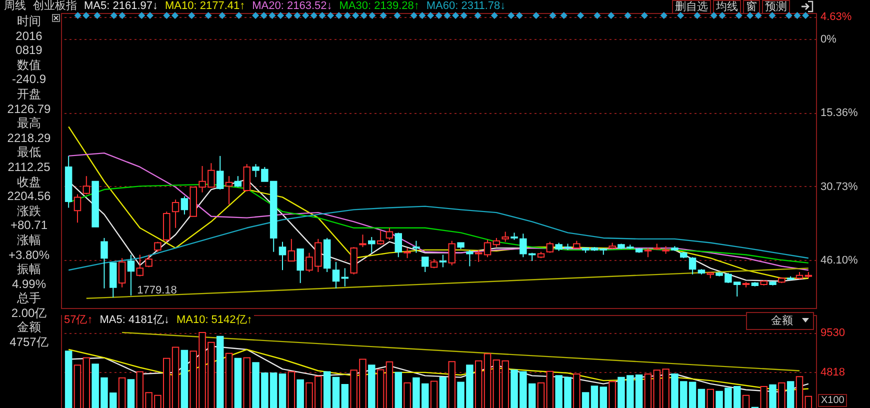 The image size is (870, 408). Describe the element at coordinates (29, 328) in the screenshot. I see `text: 金额` at that location.